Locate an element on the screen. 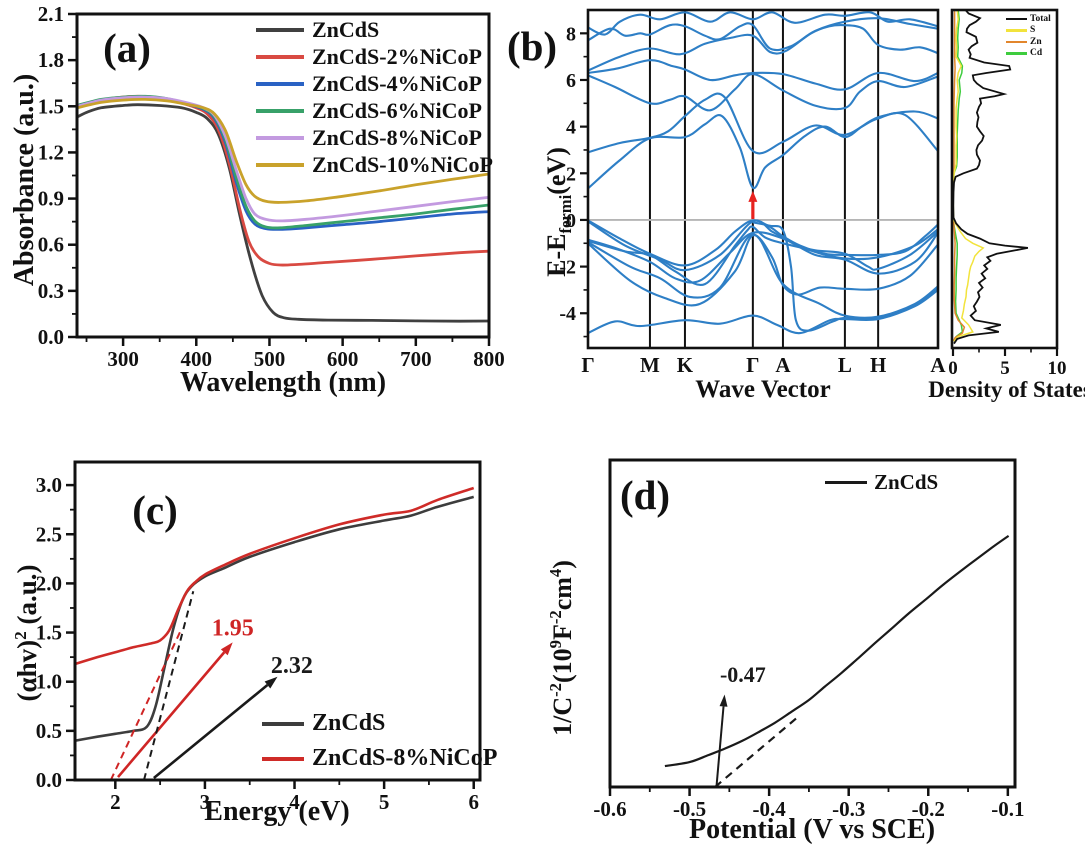 The width and height of the screenshot is (1085, 866). legend-item: ZnCdS-8%NiCoP is located at coordinates (379, 758).